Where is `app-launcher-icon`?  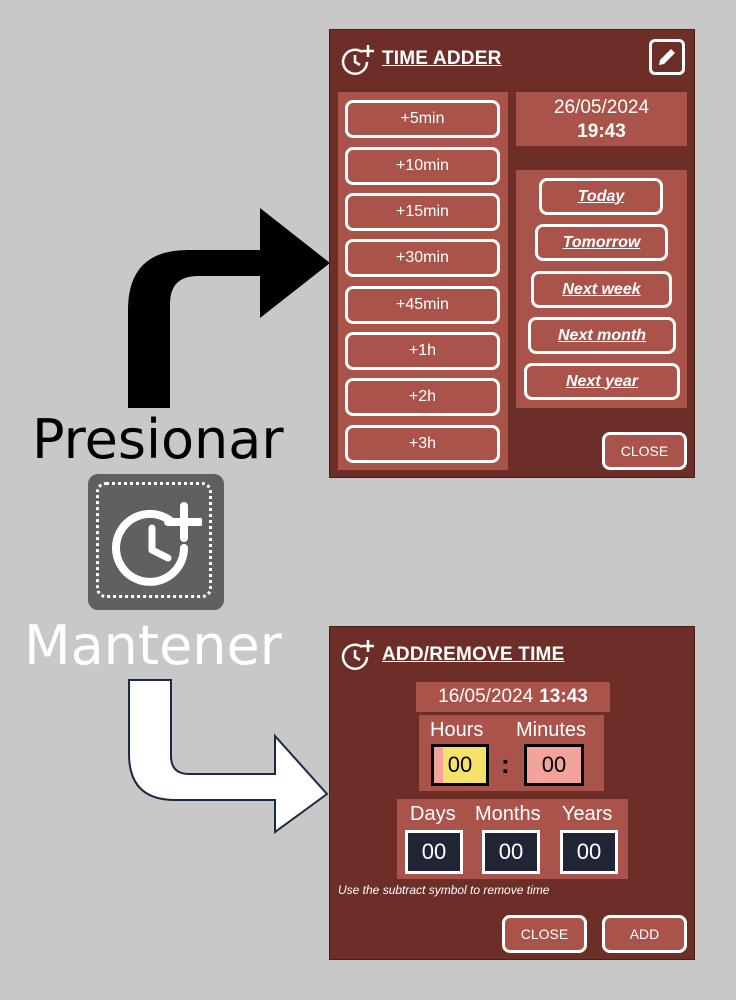
app-launcher-icon is located at coordinates (156, 542).